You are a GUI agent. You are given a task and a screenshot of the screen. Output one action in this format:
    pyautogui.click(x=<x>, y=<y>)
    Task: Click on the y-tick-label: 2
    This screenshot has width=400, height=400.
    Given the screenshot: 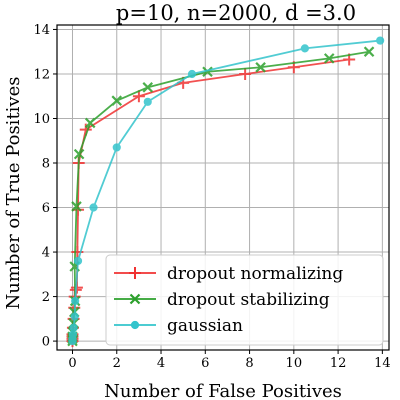 What is the action you would take?
    pyautogui.click(x=46, y=297)
    